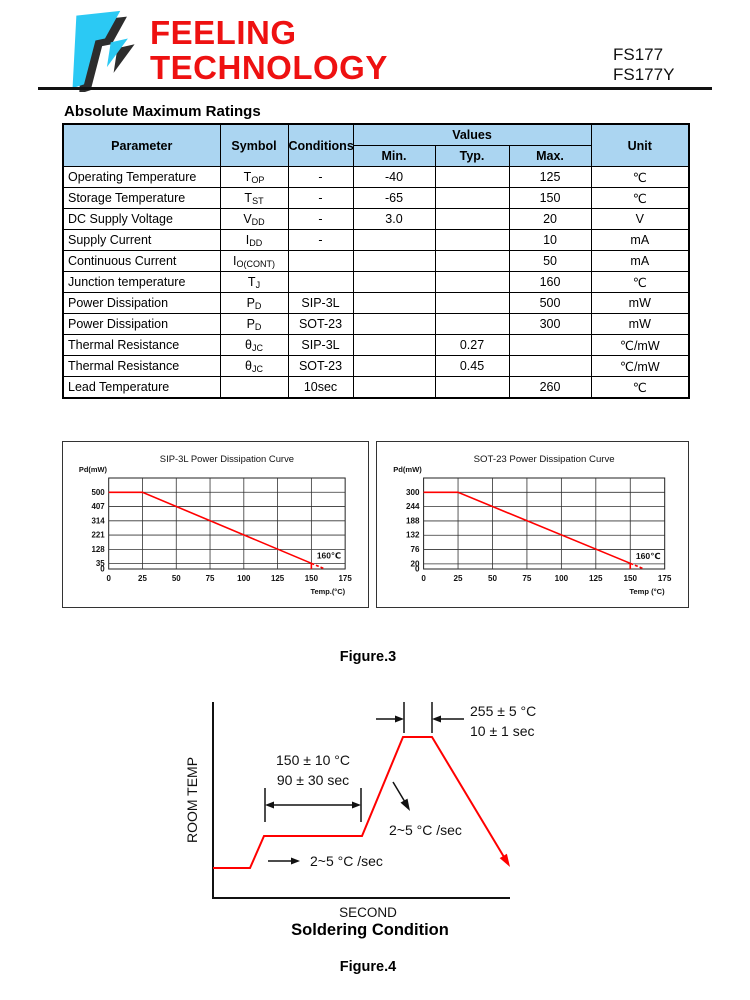  I want to click on y-tick-label: 0, so click(102, 568).